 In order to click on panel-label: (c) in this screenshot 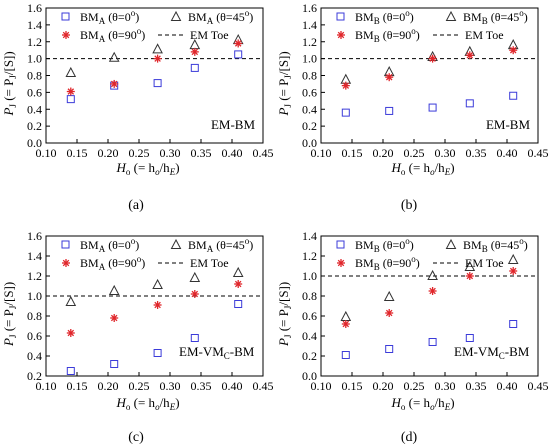, I will do `click(136, 437)`.